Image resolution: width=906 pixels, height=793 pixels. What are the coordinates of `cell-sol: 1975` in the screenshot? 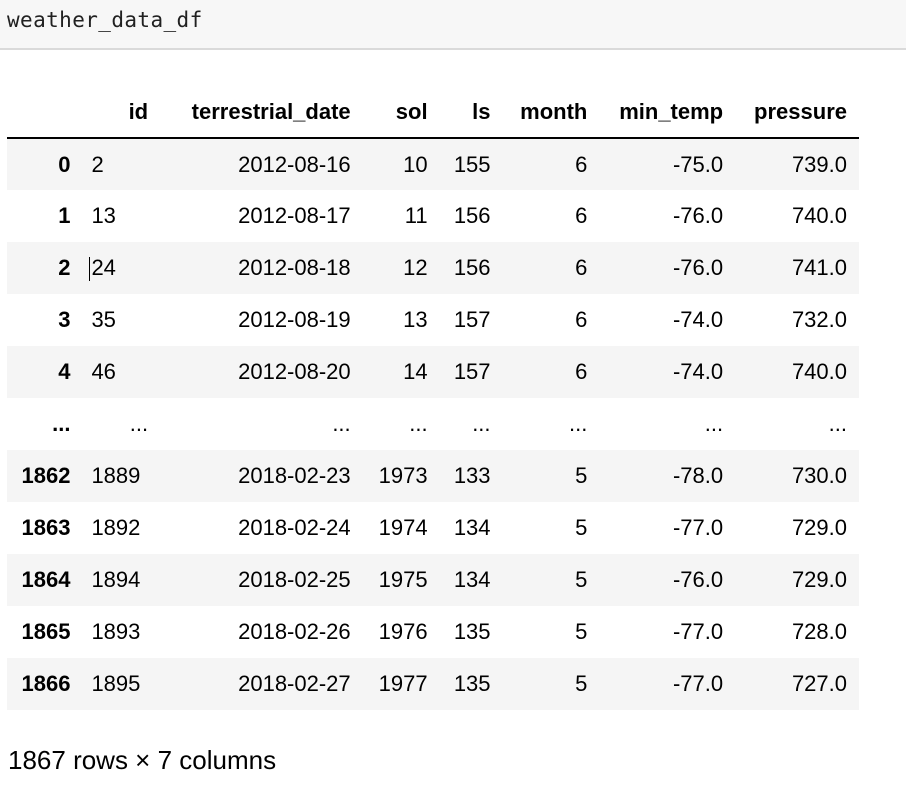 It's located at (403, 579).